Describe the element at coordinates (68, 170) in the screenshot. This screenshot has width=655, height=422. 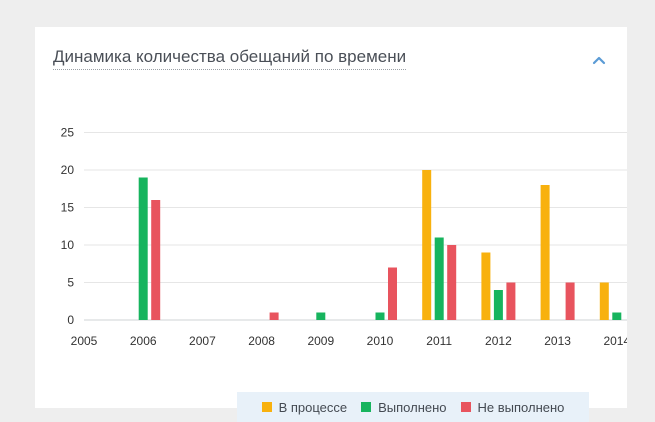
I see `y-tick-label: 20` at that location.